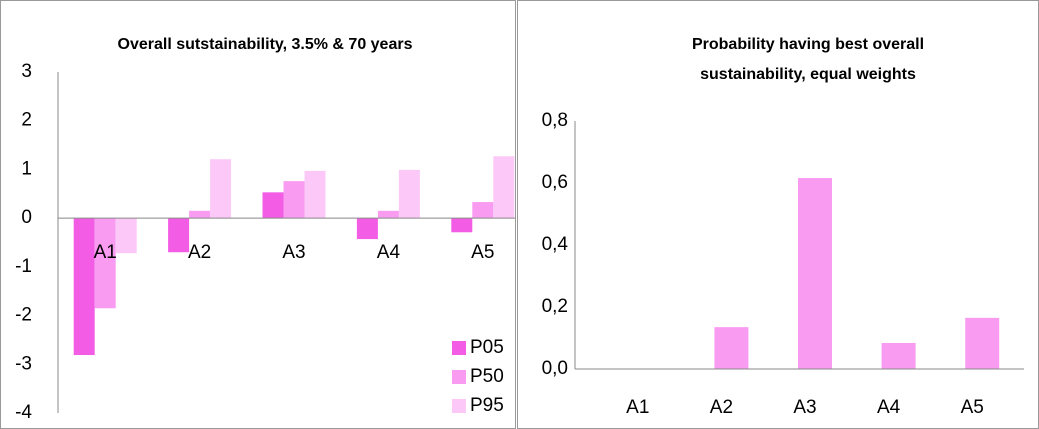  I want to click on y-tick-label: -2, so click(23, 315).